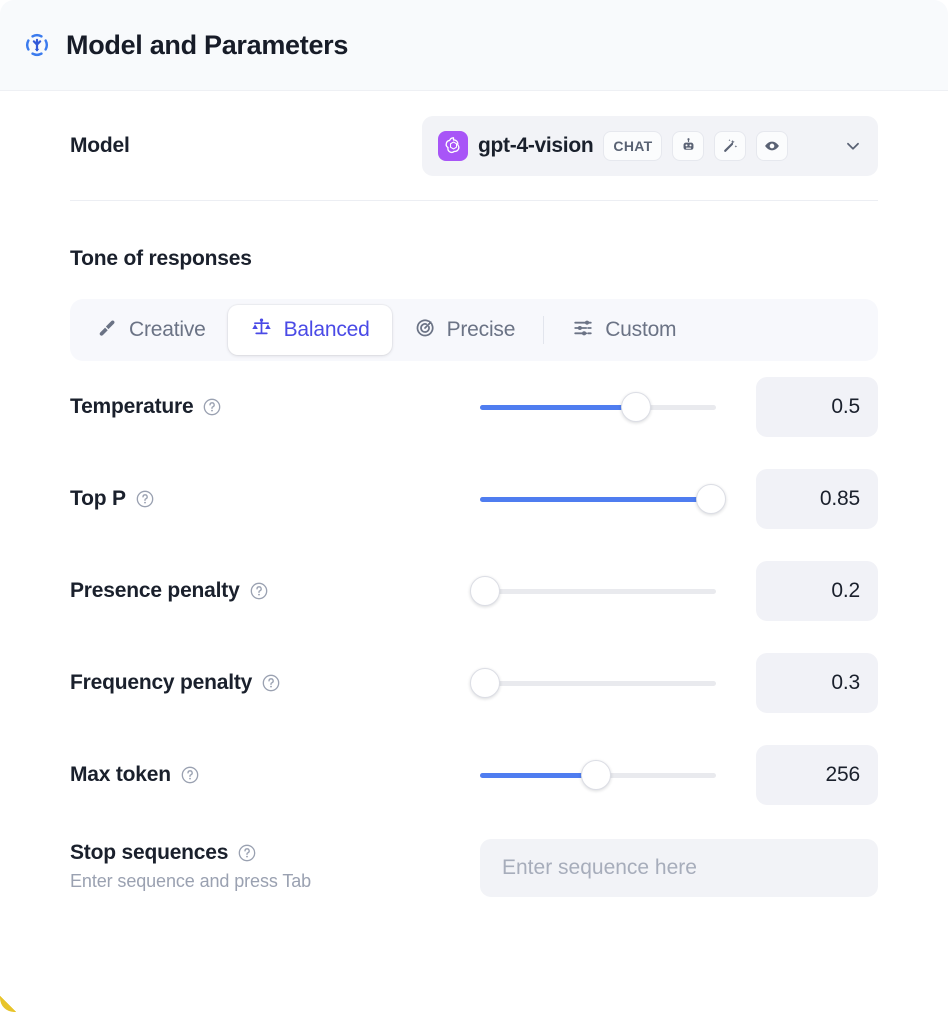  What do you see at coordinates (481, 329) in the screenshot?
I see `tab-precise-label: Precise` at bounding box center [481, 329].